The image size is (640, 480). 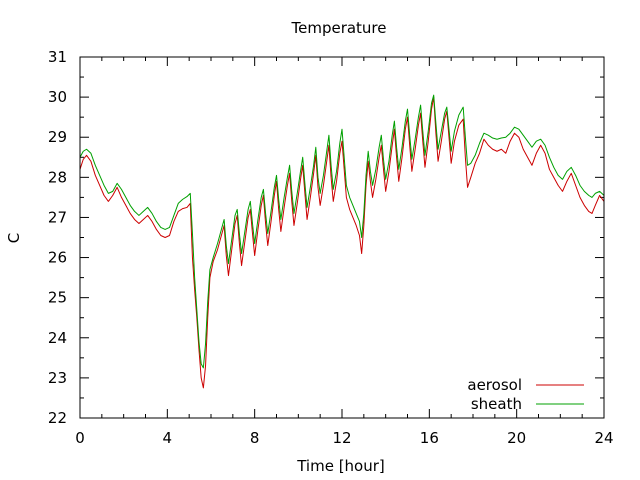 I want to click on x-axis-label: Time [hour], so click(x=340, y=466).